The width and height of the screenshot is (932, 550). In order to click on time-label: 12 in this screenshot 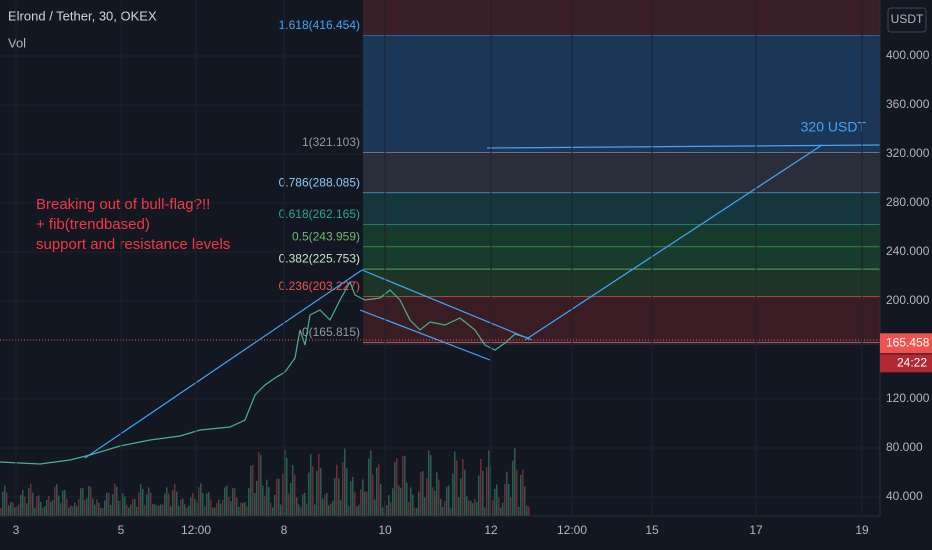, I will do `click(491, 530)`.